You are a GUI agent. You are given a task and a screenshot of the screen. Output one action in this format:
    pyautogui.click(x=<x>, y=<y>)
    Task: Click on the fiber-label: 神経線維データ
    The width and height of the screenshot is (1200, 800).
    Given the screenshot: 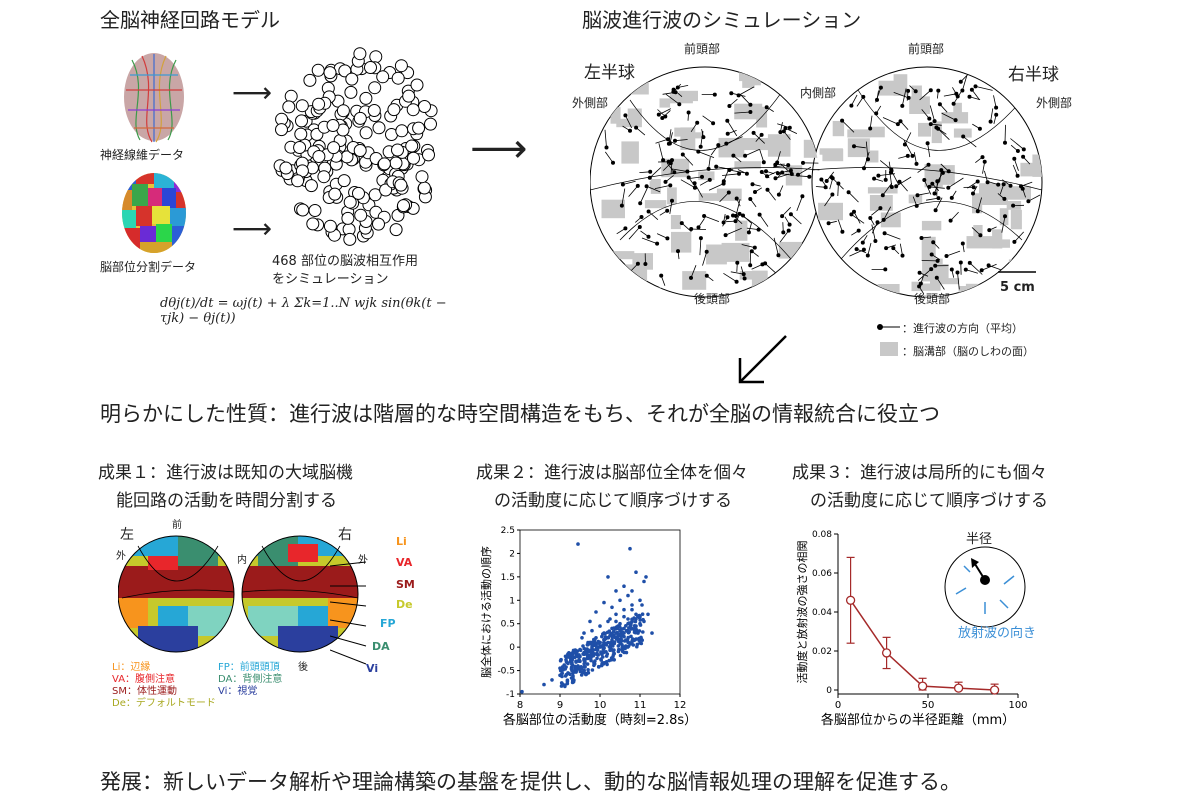 What is the action you would take?
    pyautogui.click(x=142, y=155)
    